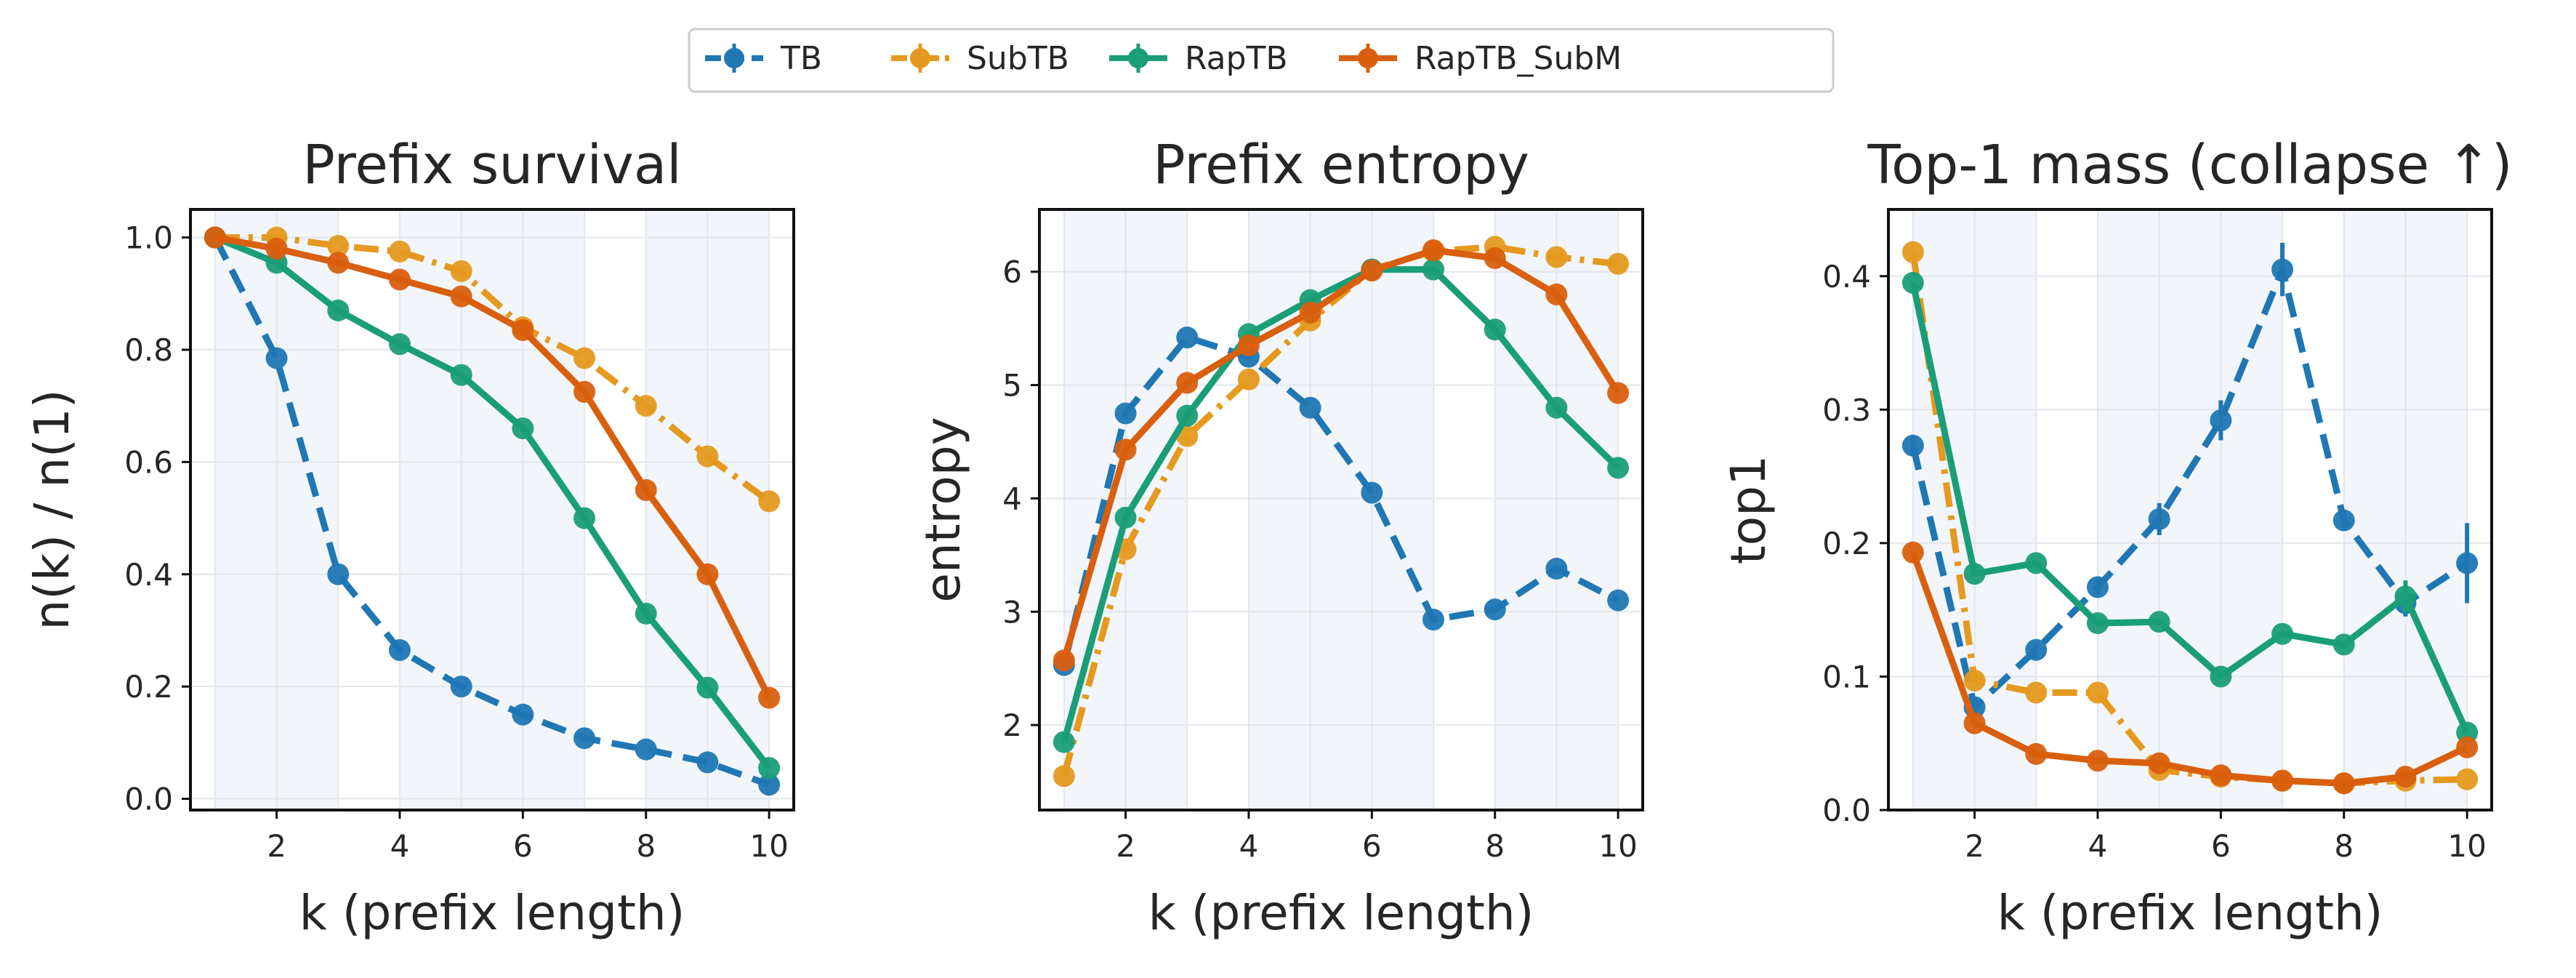 The width and height of the screenshot is (2576, 978). What do you see at coordinates (1846, 543) in the screenshot?
I see `y-tick-label: 0.2` at bounding box center [1846, 543].